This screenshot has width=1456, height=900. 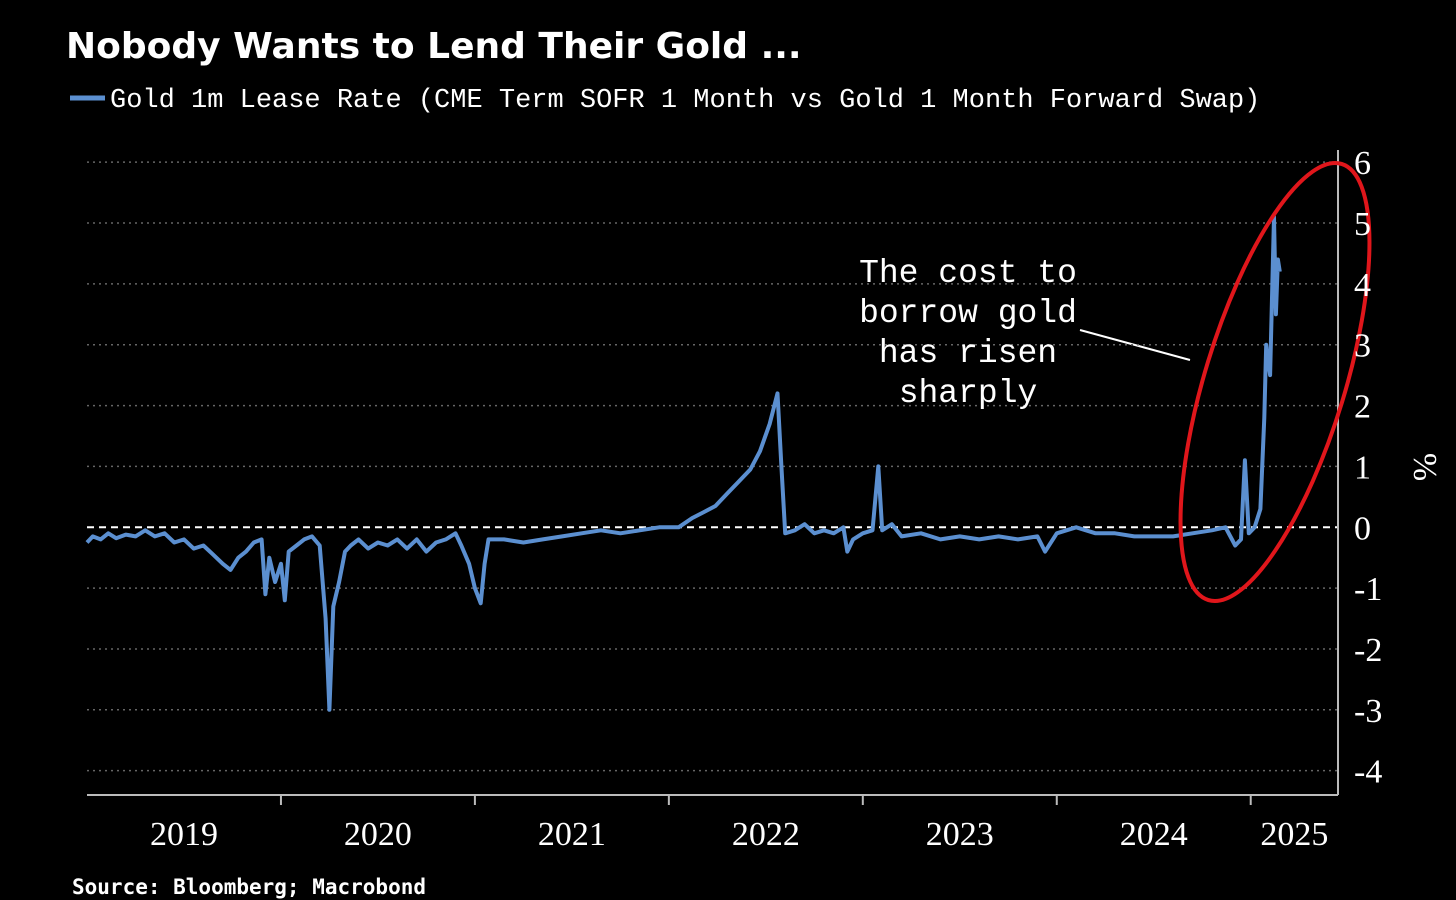 What do you see at coordinates (968, 313) in the screenshot?
I see `annotation: borrow gold` at bounding box center [968, 313].